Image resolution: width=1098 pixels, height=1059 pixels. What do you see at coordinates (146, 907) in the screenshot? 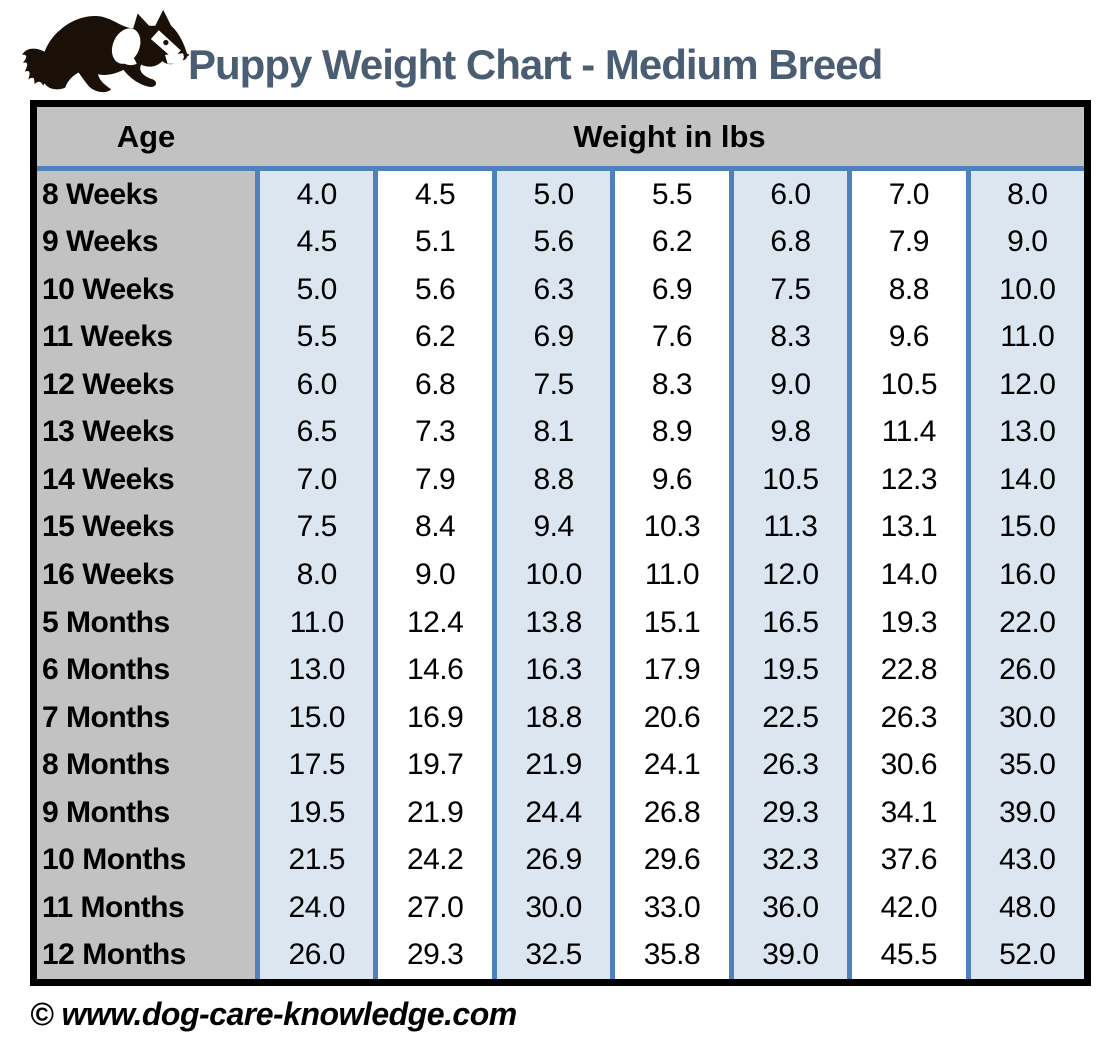
I see `age-cell: 11 Months` at bounding box center [146, 907].